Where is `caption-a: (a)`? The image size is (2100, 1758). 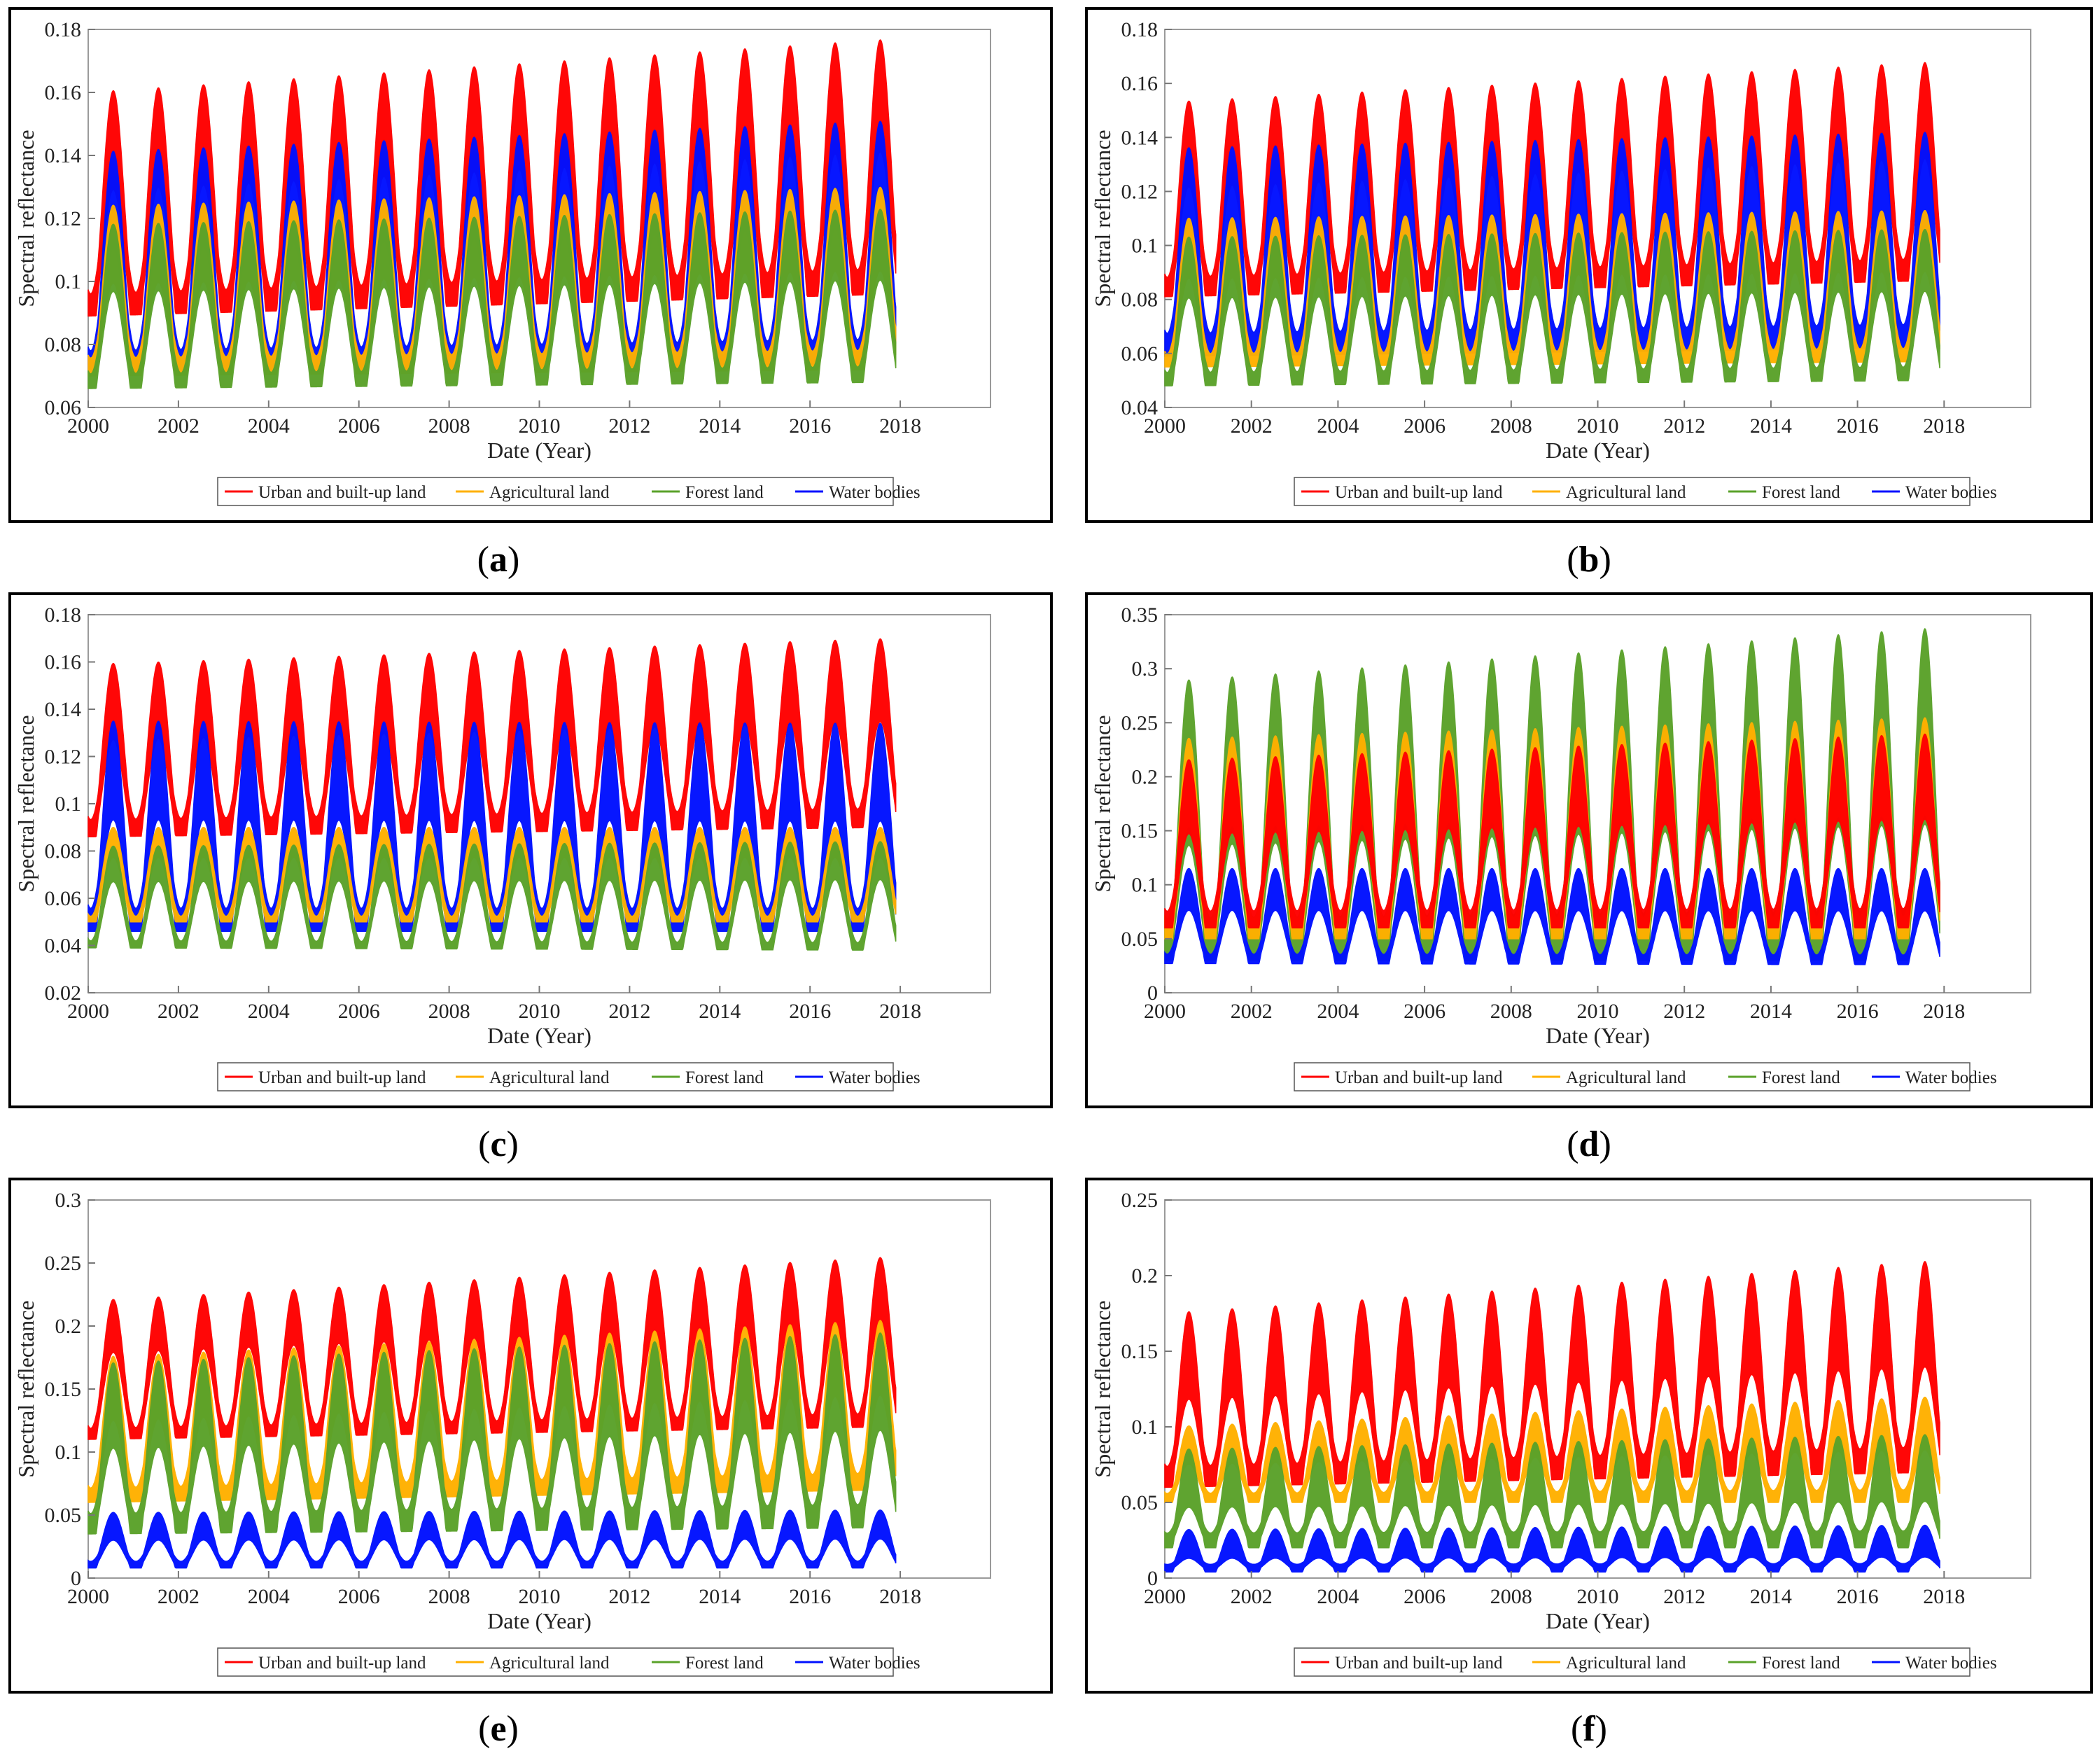
caption-a: (a) is located at coordinates (498, 560).